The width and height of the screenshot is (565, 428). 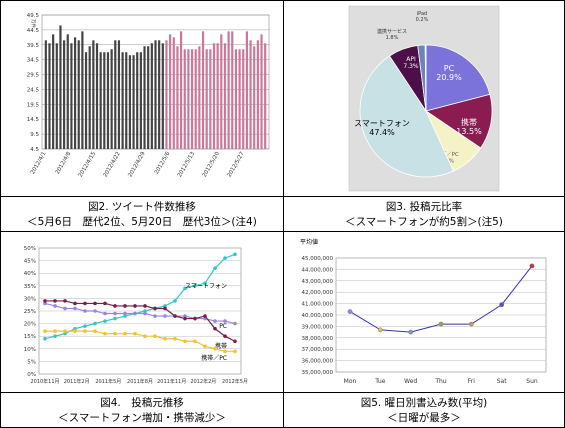 What do you see at coordinates (142, 403) in the screenshot?
I see `caption-title-3: 図4. 投稿元推移` at bounding box center [142, 403].